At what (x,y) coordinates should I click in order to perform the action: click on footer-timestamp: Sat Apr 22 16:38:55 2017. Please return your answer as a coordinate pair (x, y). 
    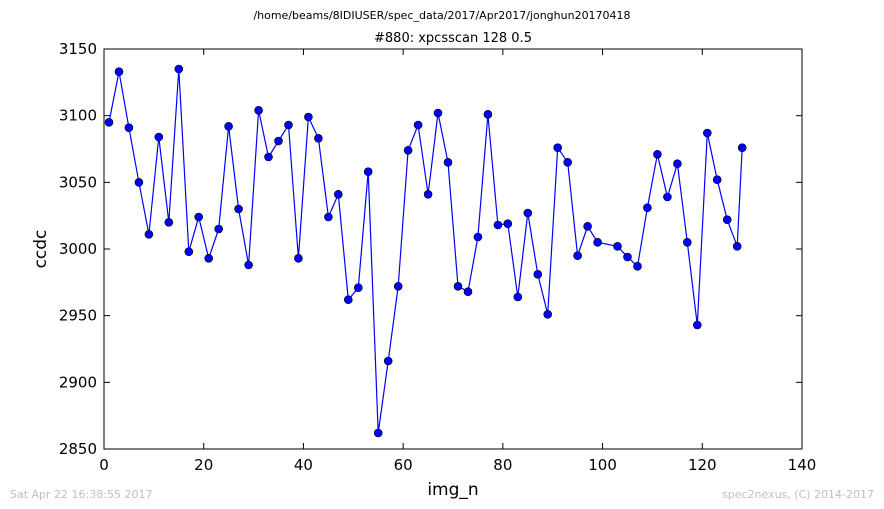
    Looking at the image, I should click on (81, 494).